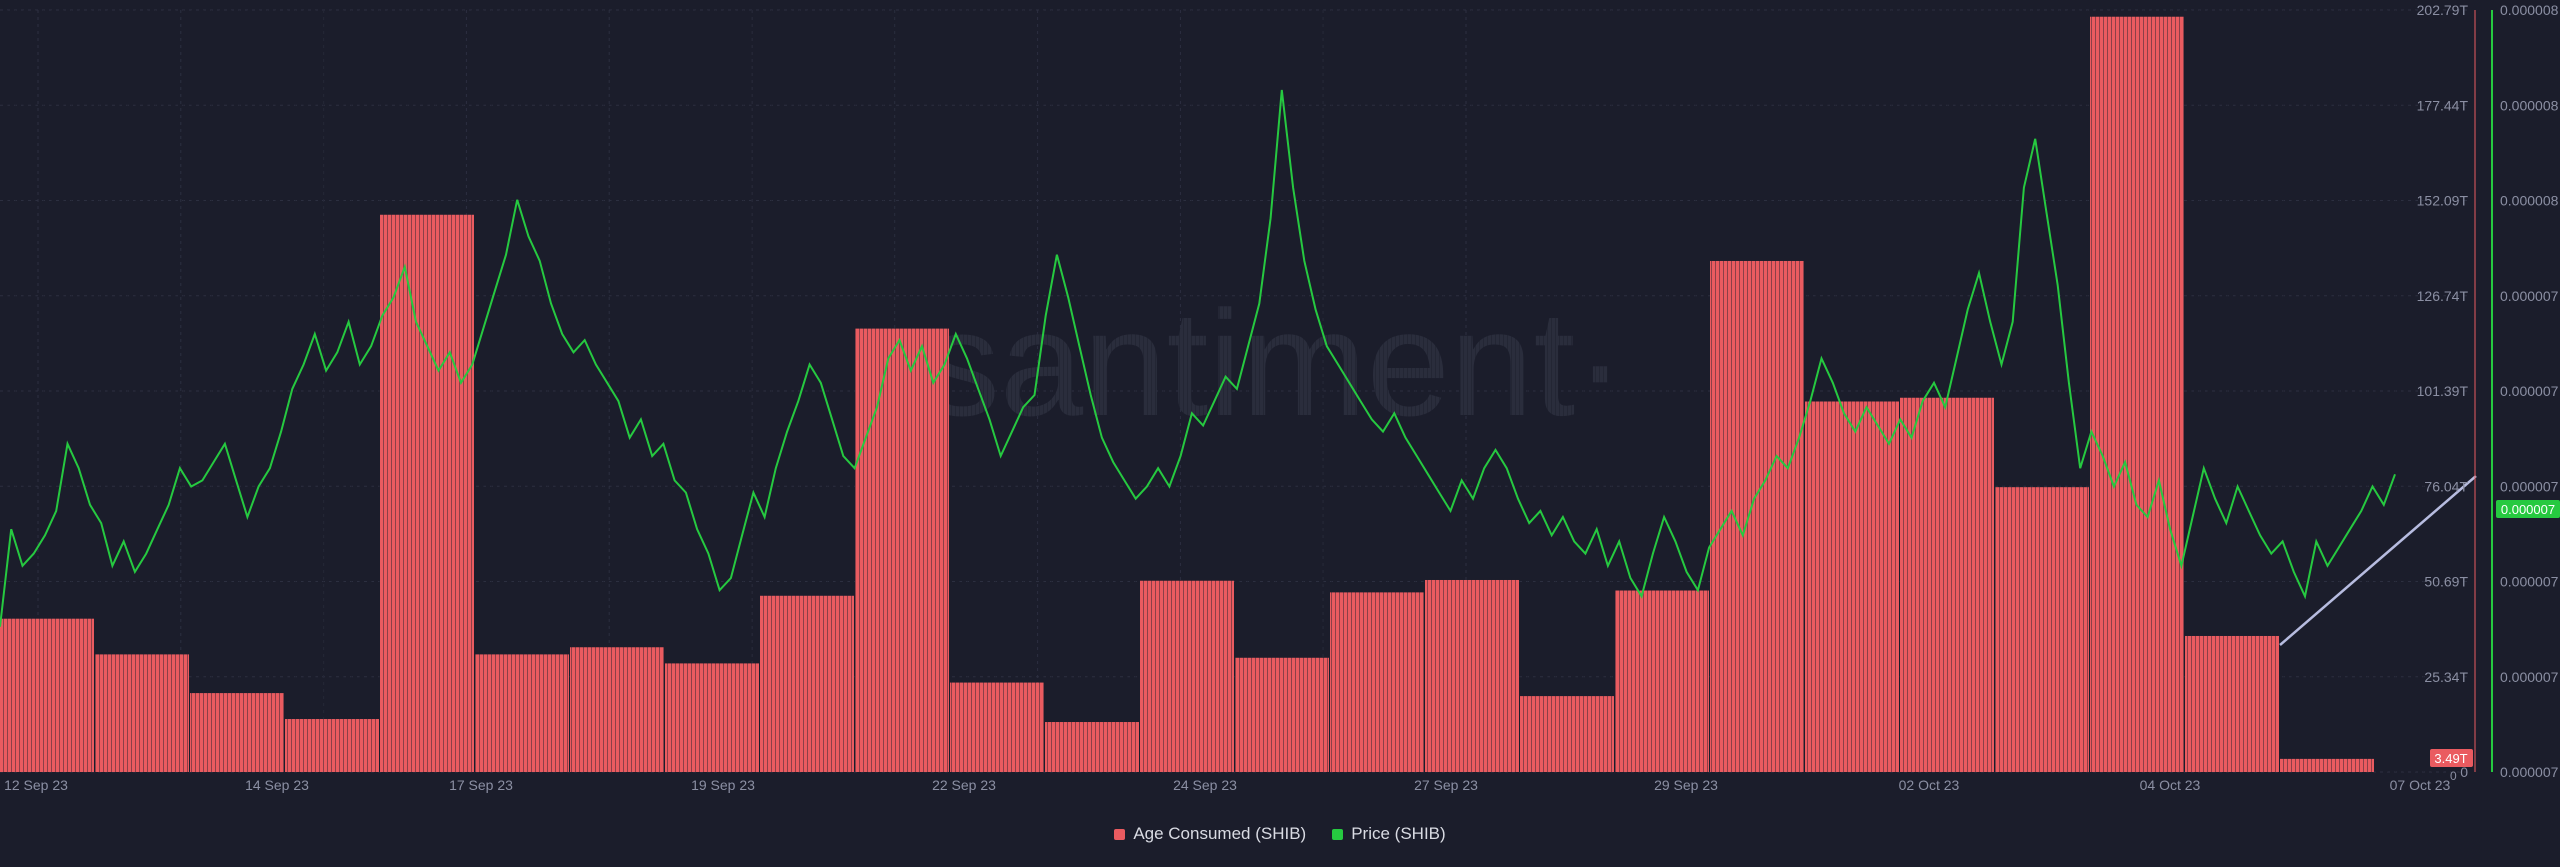 The height and width of the screenshot is (867, 2560). What do you see at coordinates (723, 785) in the screenshot?
I see `x-tick-label: 19 Sep 23` at bounding box center [723, 785].